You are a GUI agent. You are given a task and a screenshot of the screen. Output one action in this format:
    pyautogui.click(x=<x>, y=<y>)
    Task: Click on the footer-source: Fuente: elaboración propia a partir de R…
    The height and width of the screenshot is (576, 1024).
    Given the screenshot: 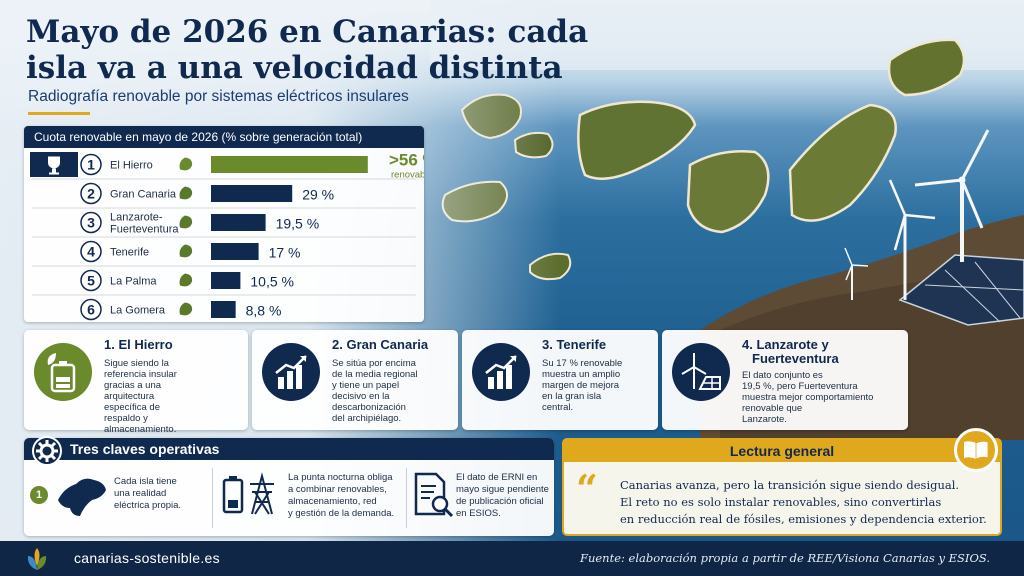 What is the action you would take?
    pyautogui.click(x=784, y=558)
    